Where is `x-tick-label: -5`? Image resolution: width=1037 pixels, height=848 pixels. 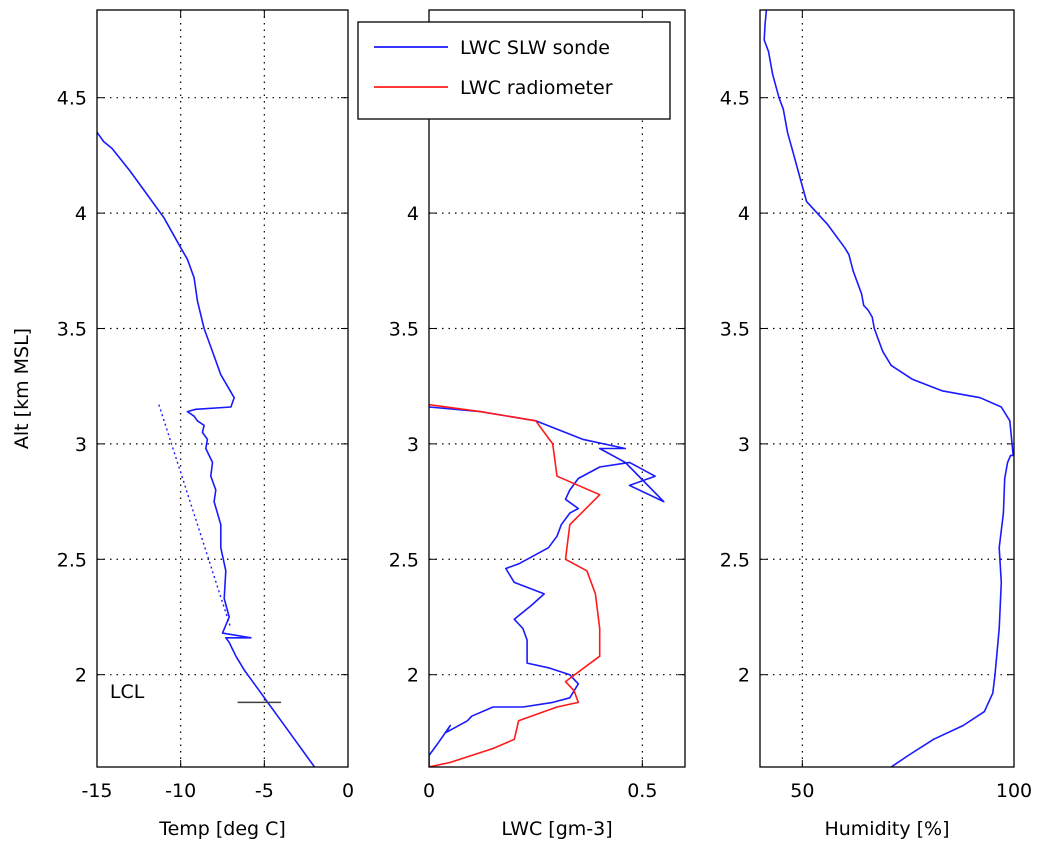 x-tick-label: -5 is located at coordinates (264, 791).